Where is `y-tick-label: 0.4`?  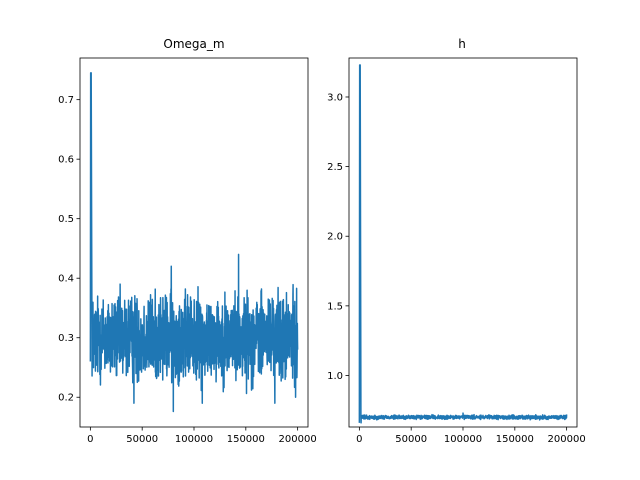 y-tick-label: 0.4 is located at coordinates (66, 279).